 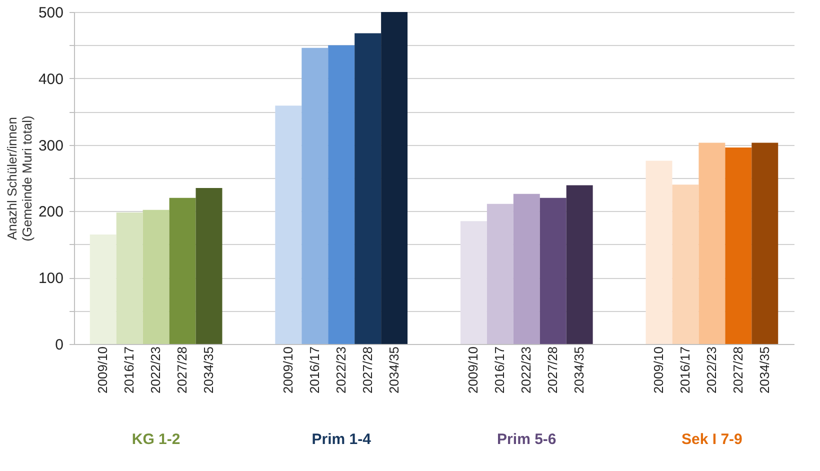 I want to click on y-tick-label: 500, so click(x=51, y=13).